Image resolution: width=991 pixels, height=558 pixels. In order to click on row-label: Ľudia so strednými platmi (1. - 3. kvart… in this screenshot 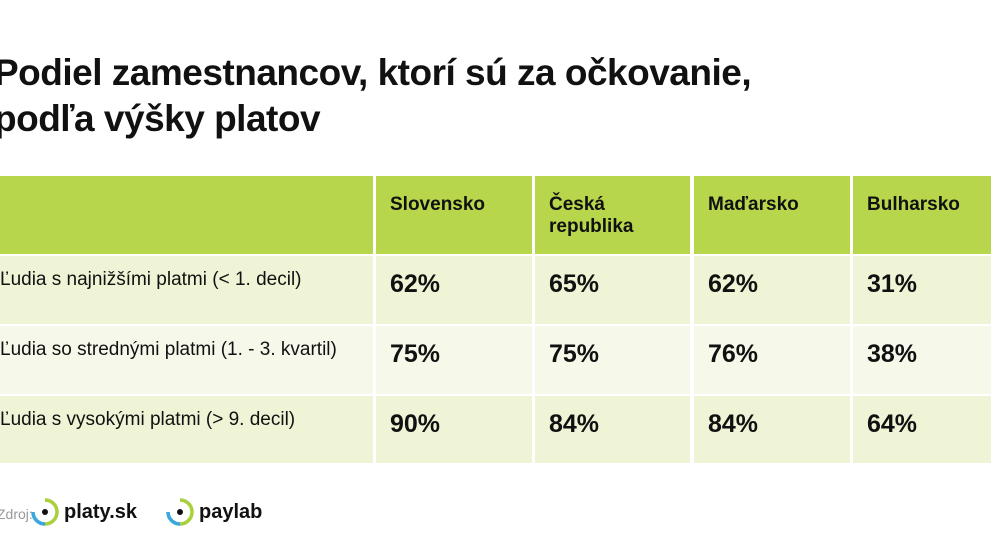, I will do `click(186, 360)`.